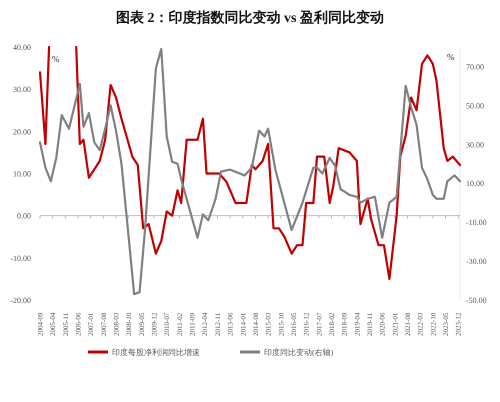 The height and width of the screenshot is (402, 500). I want to click on y-tick-label: 30.00, so click(22, 89).